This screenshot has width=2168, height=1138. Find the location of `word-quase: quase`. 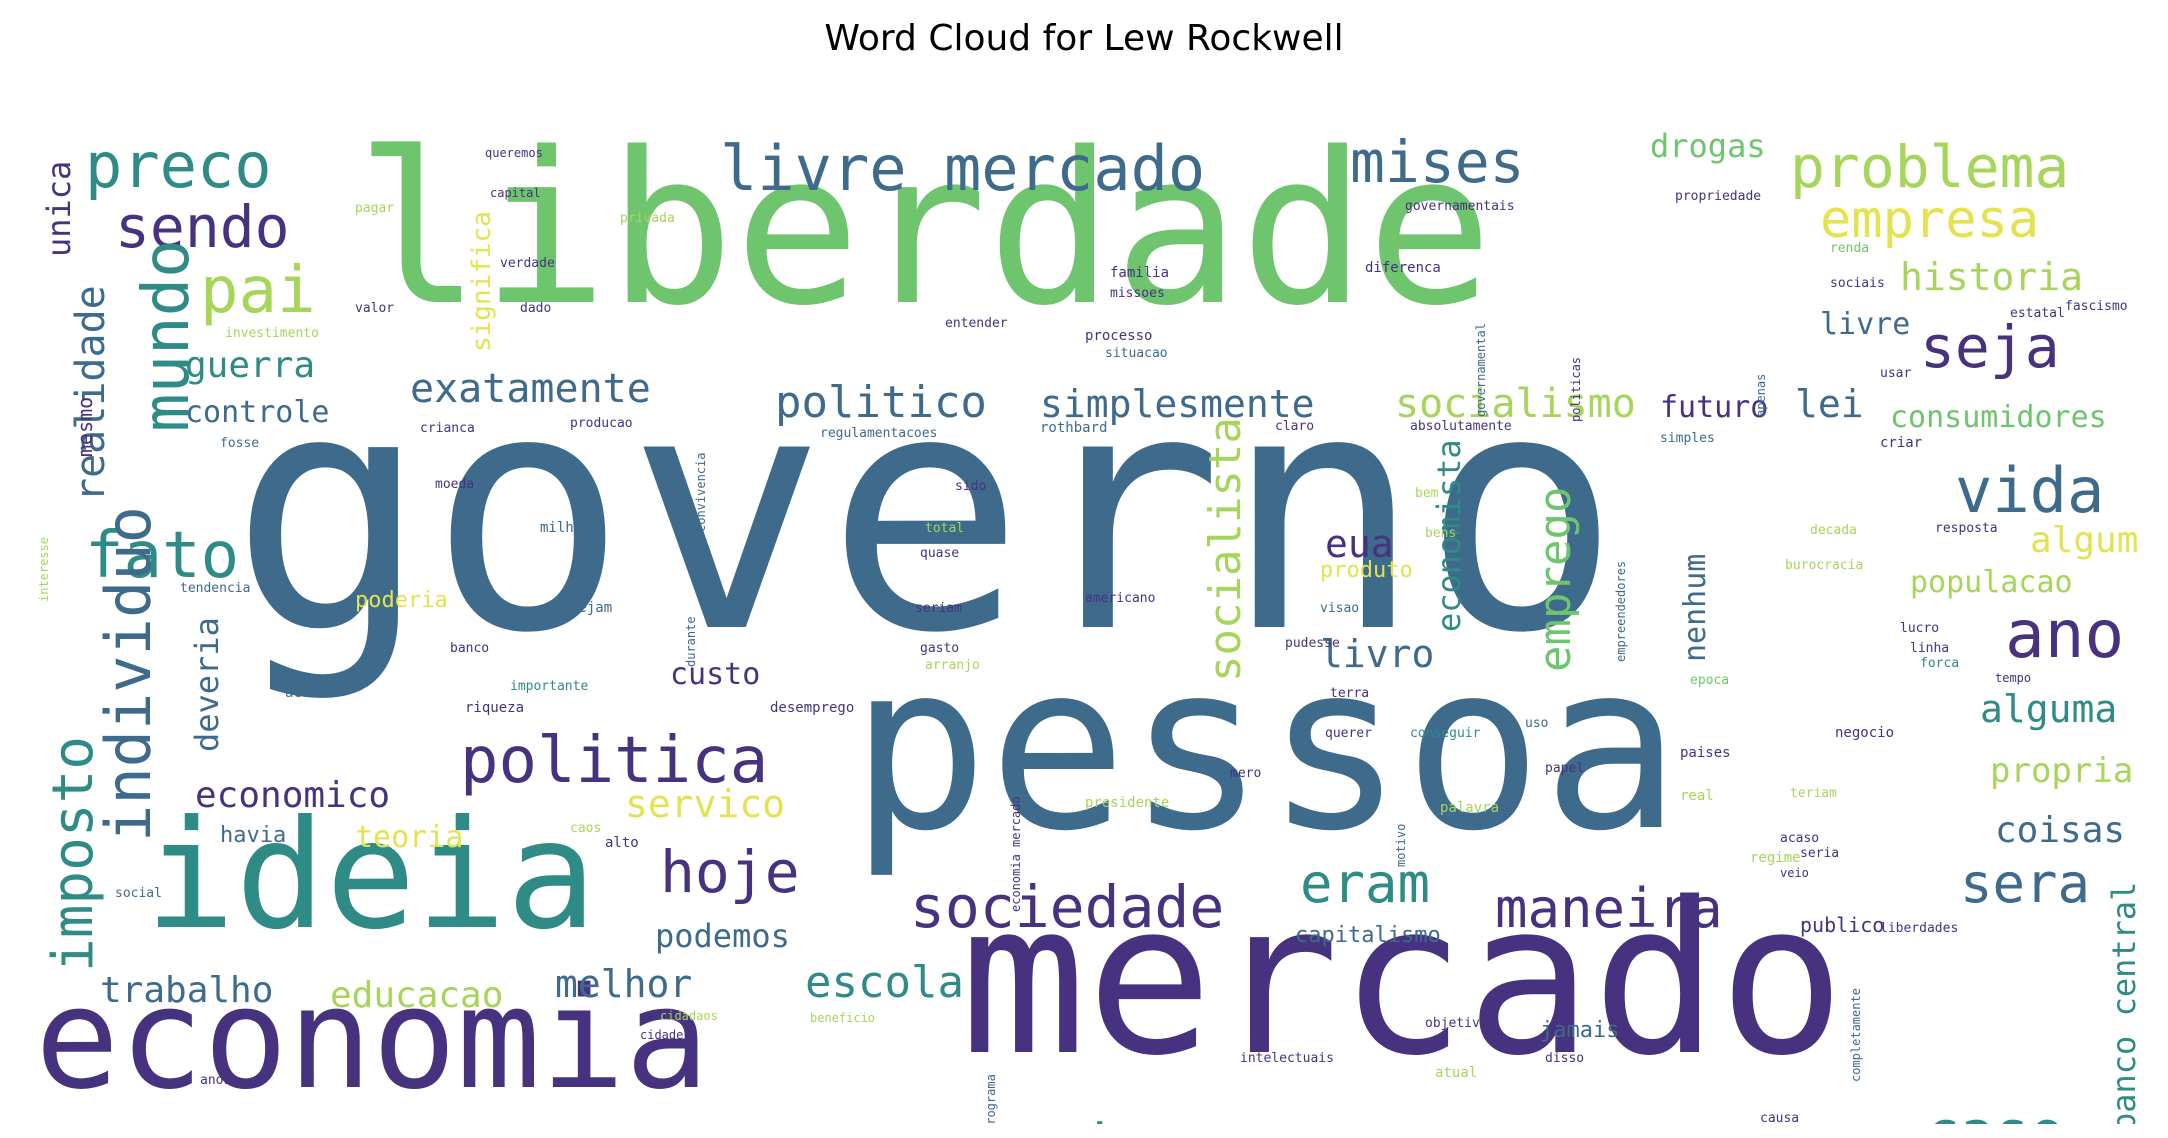

word-quase: quase is located at coordinates (939, 553).